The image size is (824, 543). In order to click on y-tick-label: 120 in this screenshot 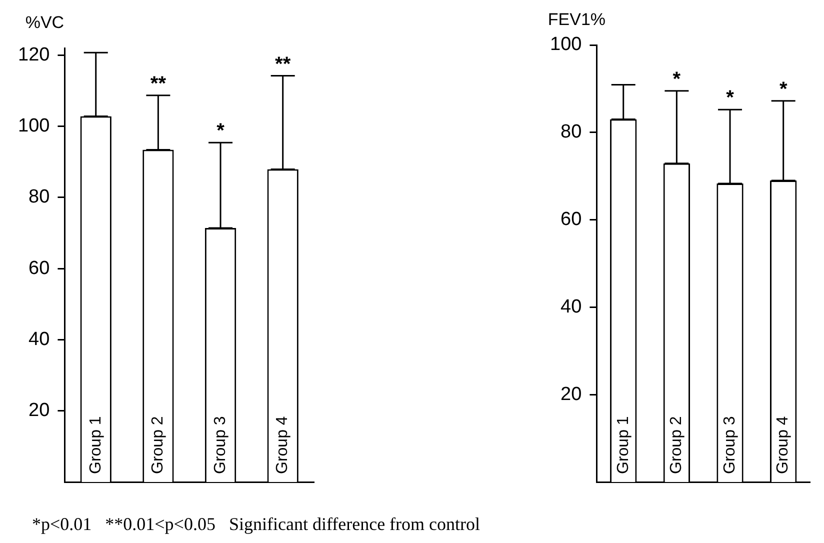, I will do `click(34, 55)`.